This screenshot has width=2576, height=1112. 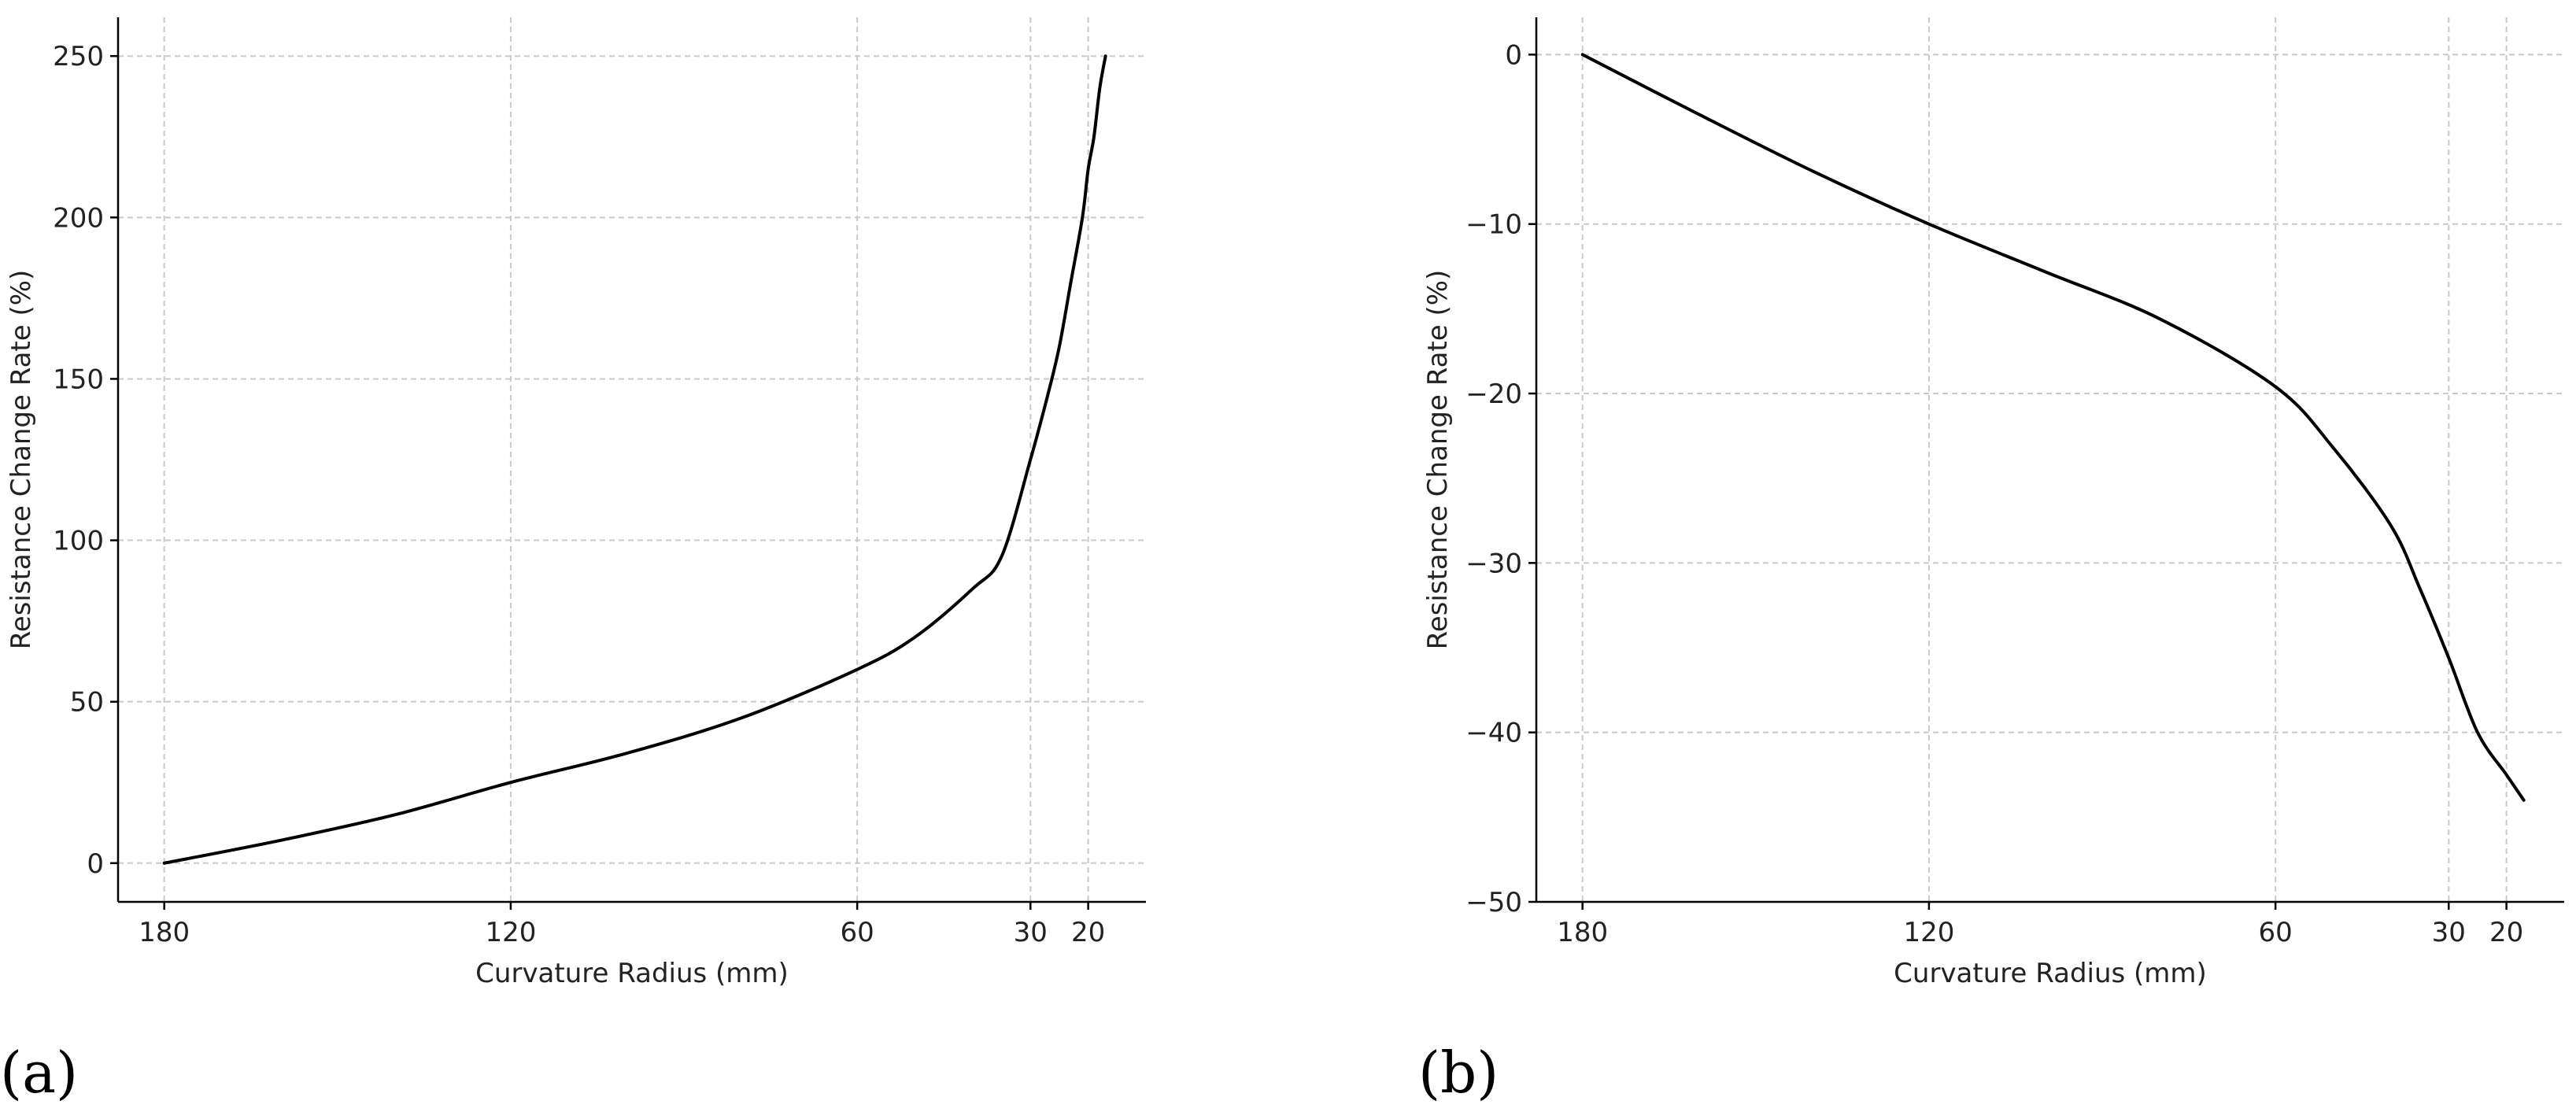 What do you see at coordinates (1493, 733) in the screenshot?
I see `y-tick-label: −40` at bounding box center [1493, 733].